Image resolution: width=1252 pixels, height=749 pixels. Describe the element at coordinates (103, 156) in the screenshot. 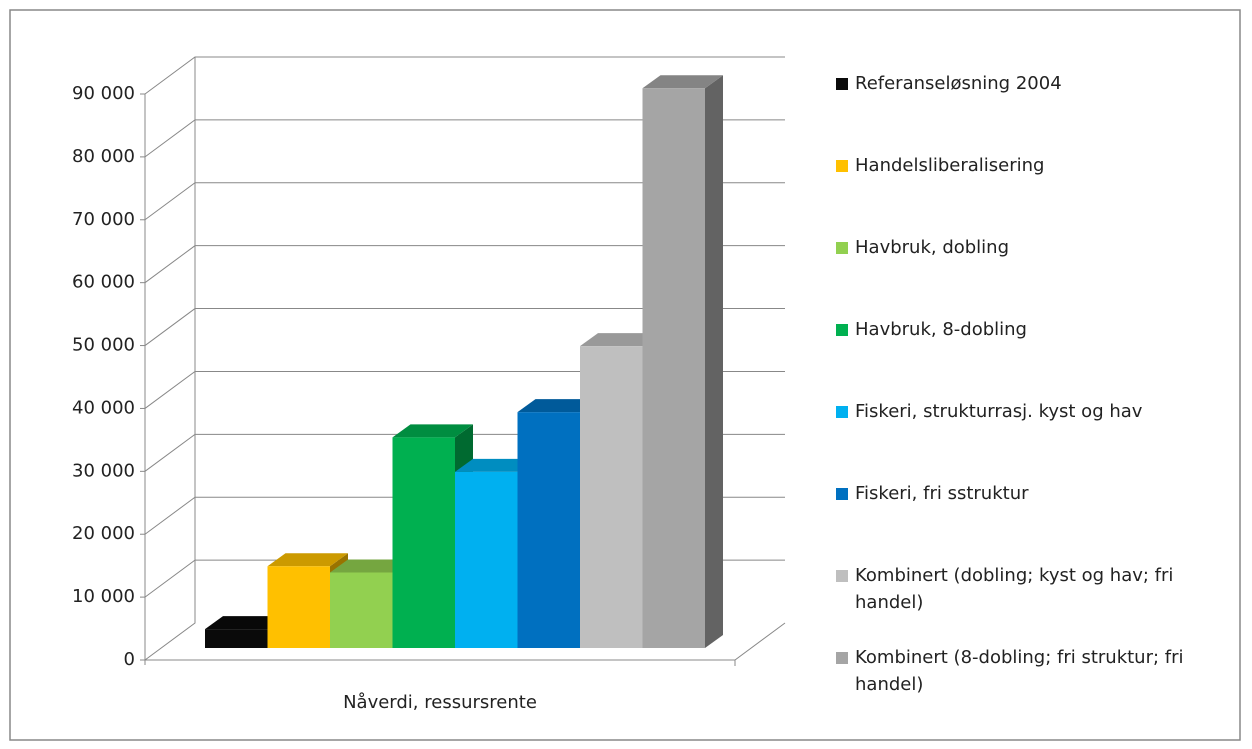

I see `y-tick-label: 80 000` at that location.